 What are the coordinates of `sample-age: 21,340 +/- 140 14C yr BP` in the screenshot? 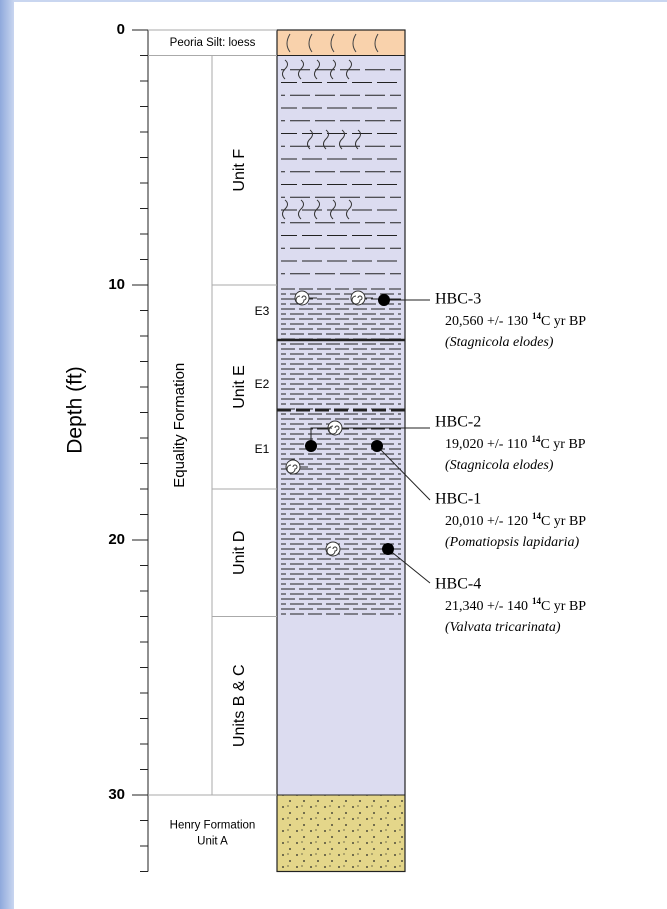 It's located at (515, 605).